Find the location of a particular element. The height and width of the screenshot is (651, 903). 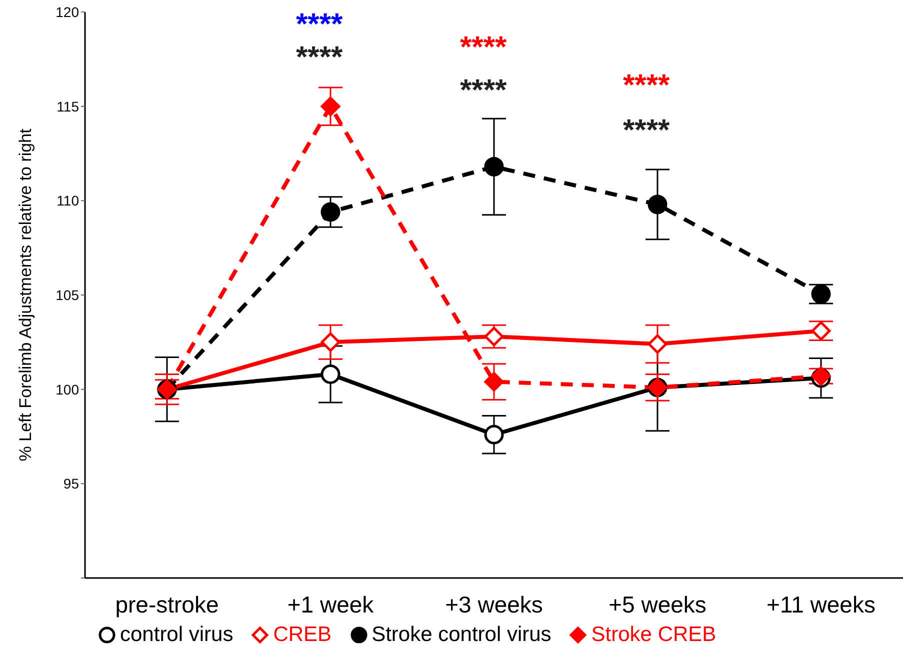

y-tick-label: 110 is located at coordinates (68, 200).